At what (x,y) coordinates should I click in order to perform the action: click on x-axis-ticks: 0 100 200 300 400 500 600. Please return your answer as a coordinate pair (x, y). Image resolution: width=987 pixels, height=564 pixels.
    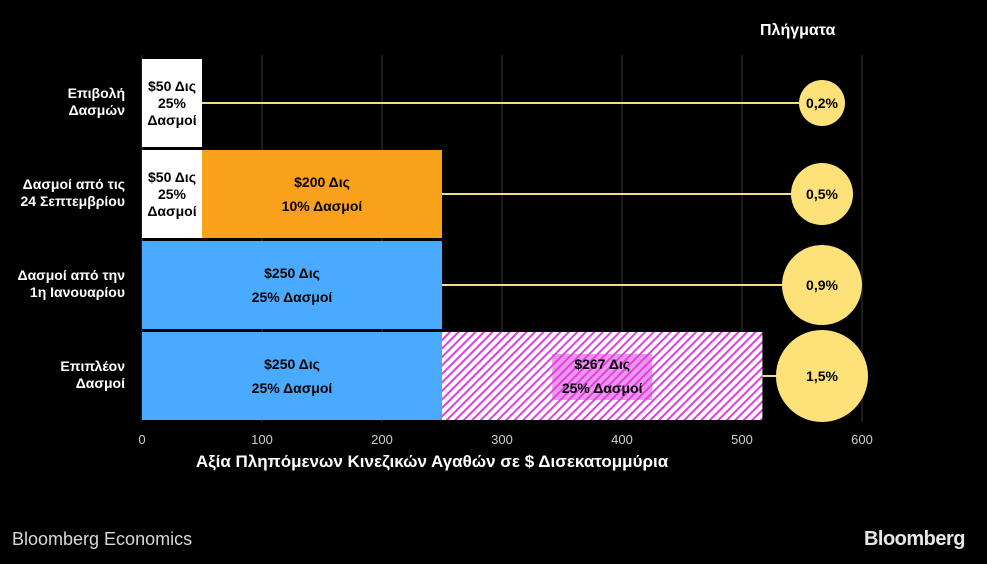
    Looking at the image, I should click on (505, 439).